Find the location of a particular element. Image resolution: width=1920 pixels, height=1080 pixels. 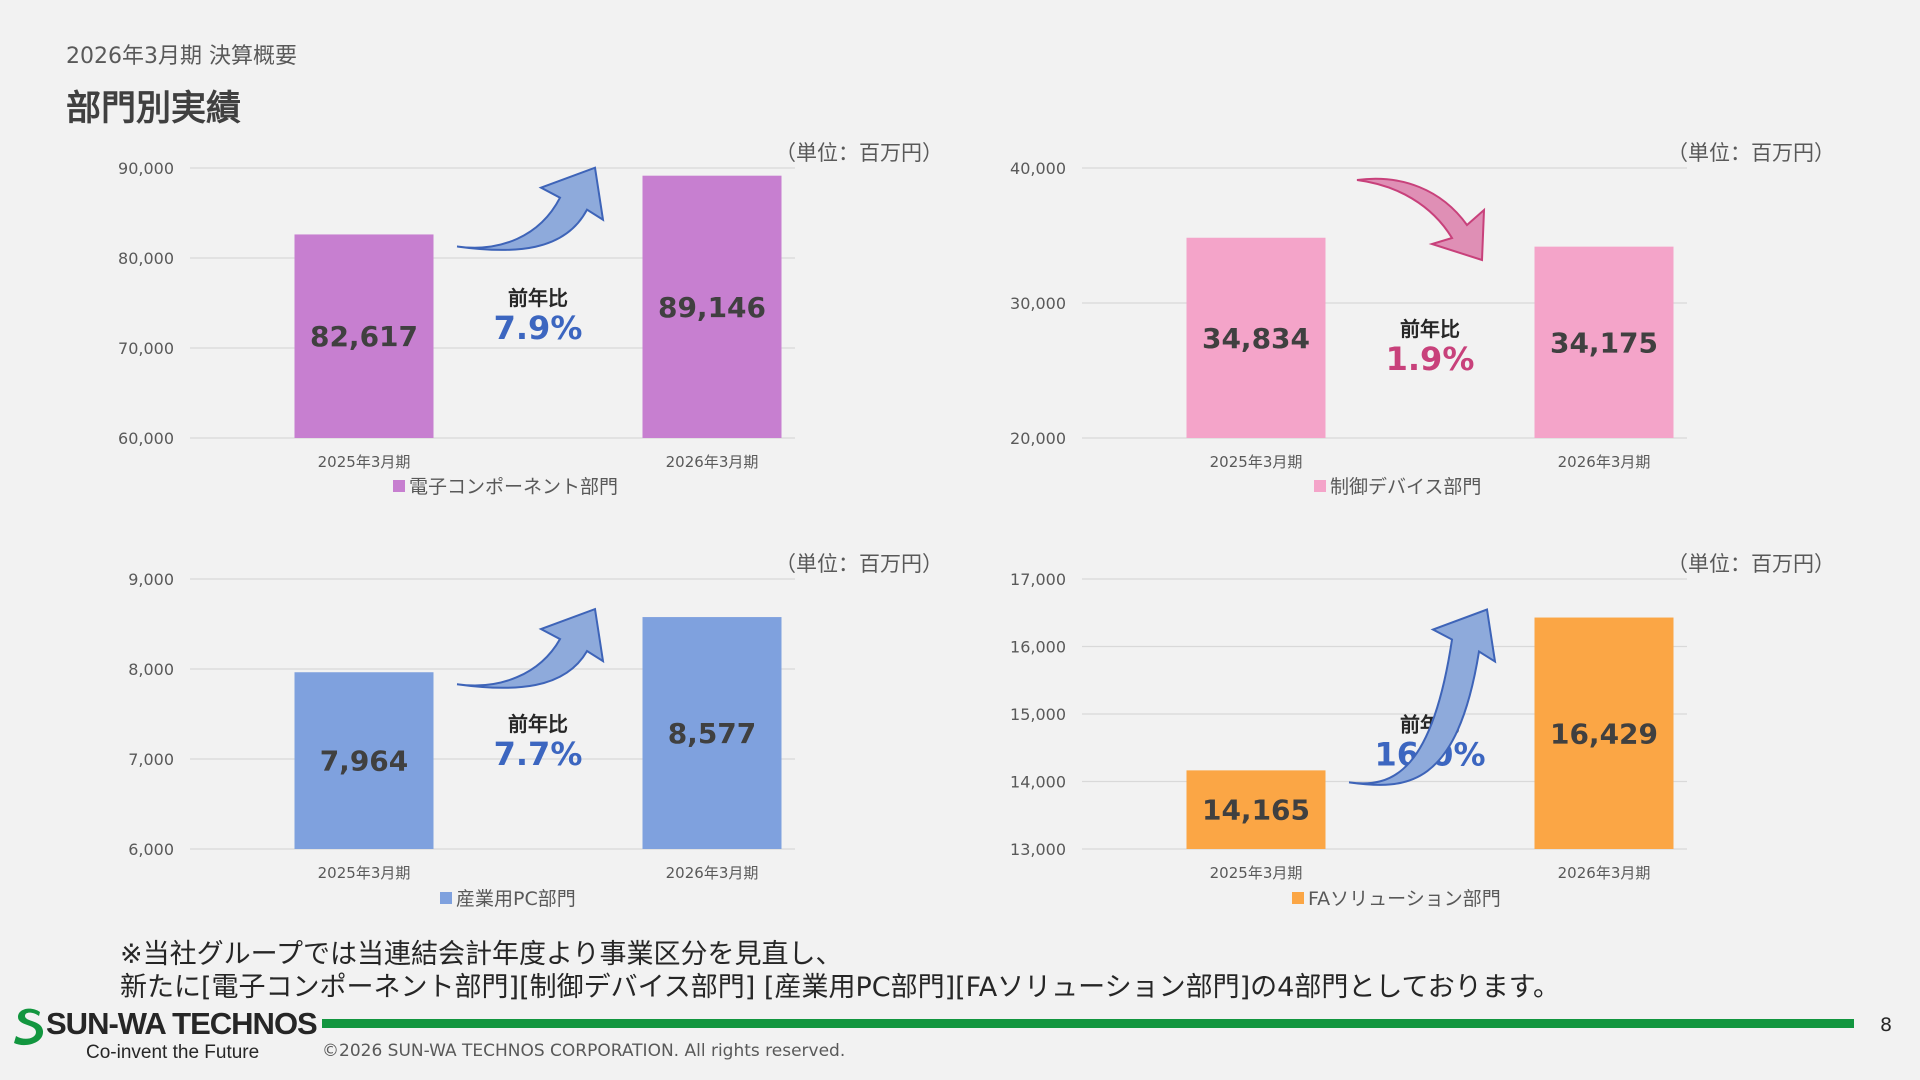

y-tick-label: 70,000 is located at coordinates (146, 348).